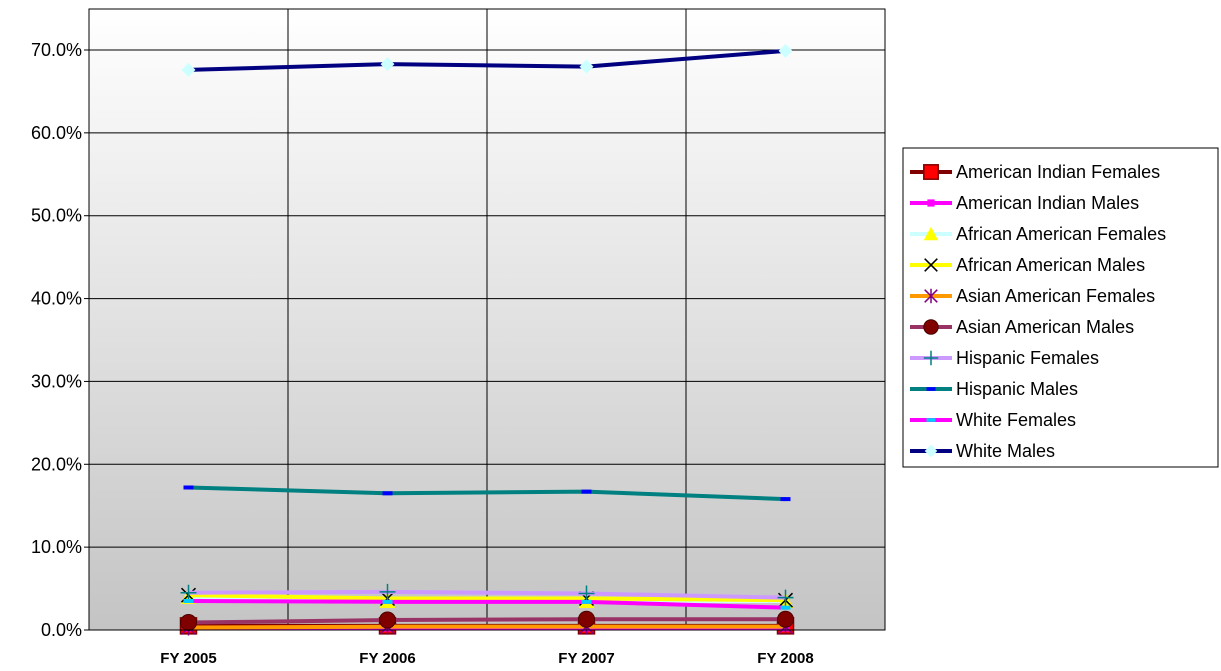 Image resolution: width=1221 pixels, height=671 pixels. What do you see at coordinates (1016, 420) in the screenshot?
I see `legend-label: White Females` at bounding box center [1016, 420].